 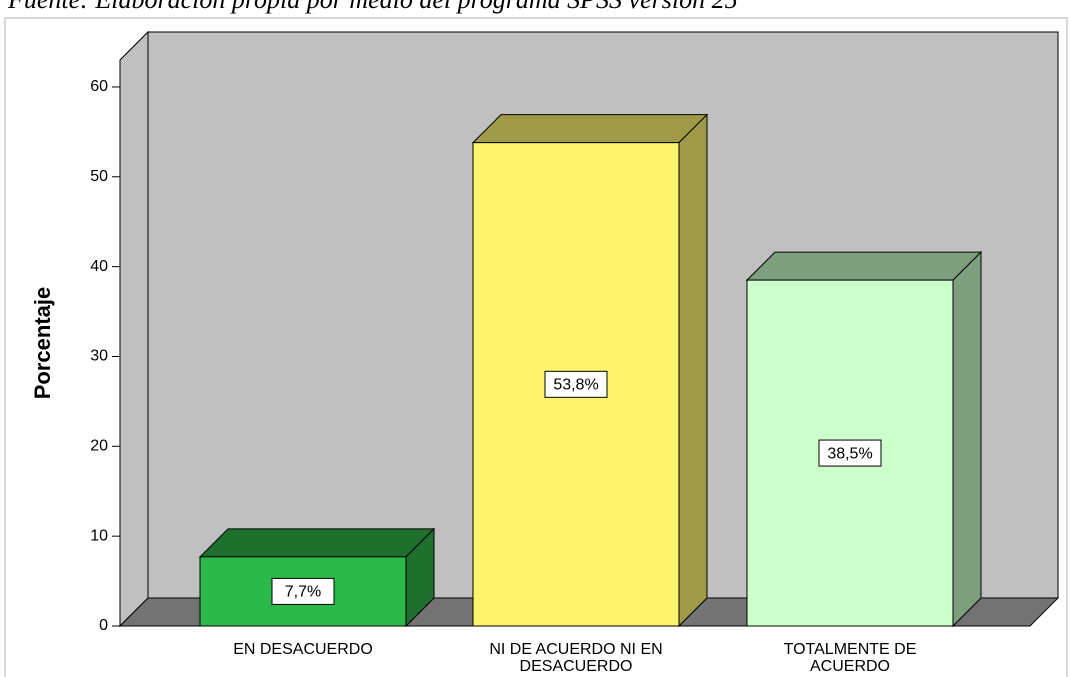 I want to click on y-tick-label: 30, so click(x=99, y=356).